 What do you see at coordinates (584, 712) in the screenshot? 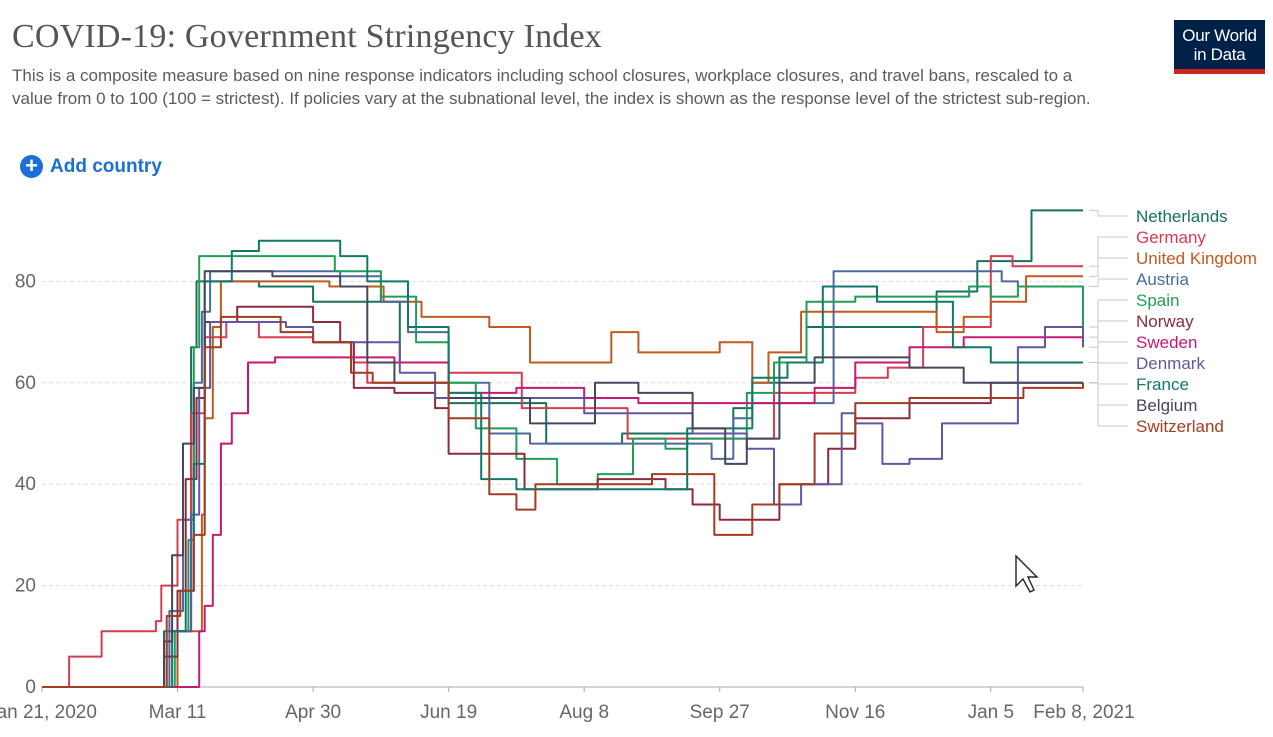
I see `x-tick-label: Aug 8` at bounding box center [584, 712].